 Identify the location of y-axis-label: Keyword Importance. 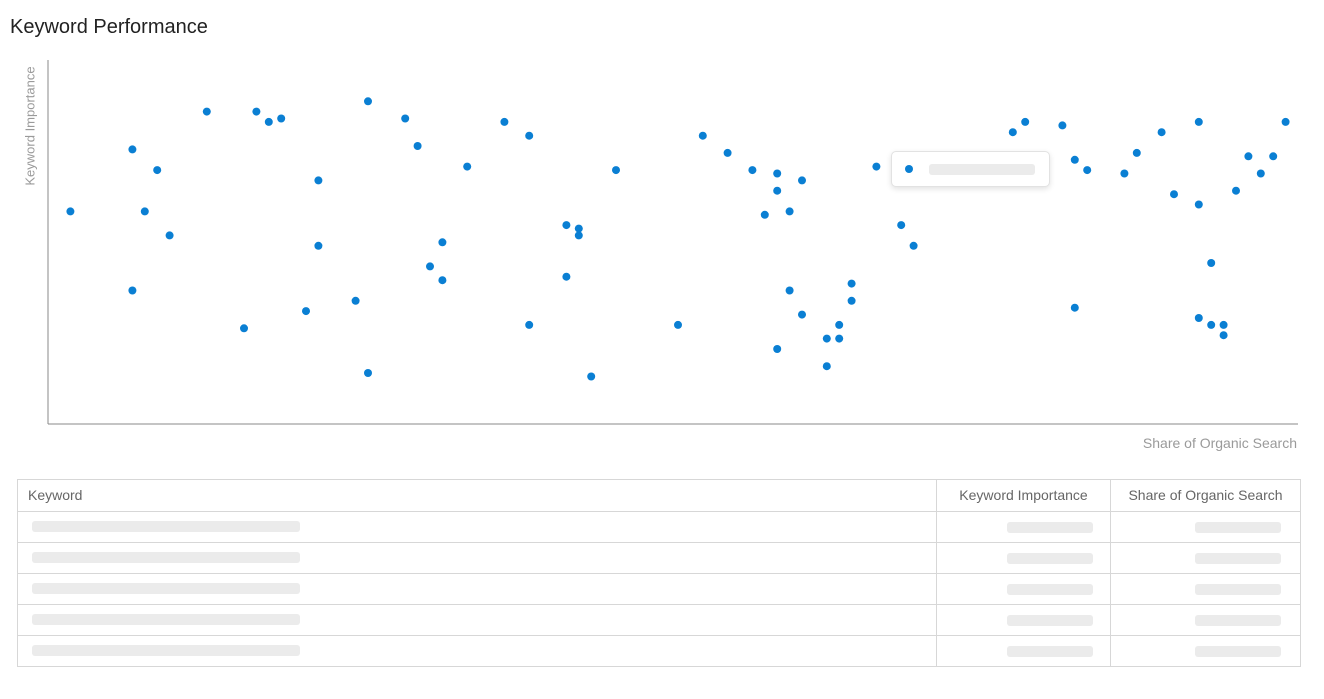
(30, 126).